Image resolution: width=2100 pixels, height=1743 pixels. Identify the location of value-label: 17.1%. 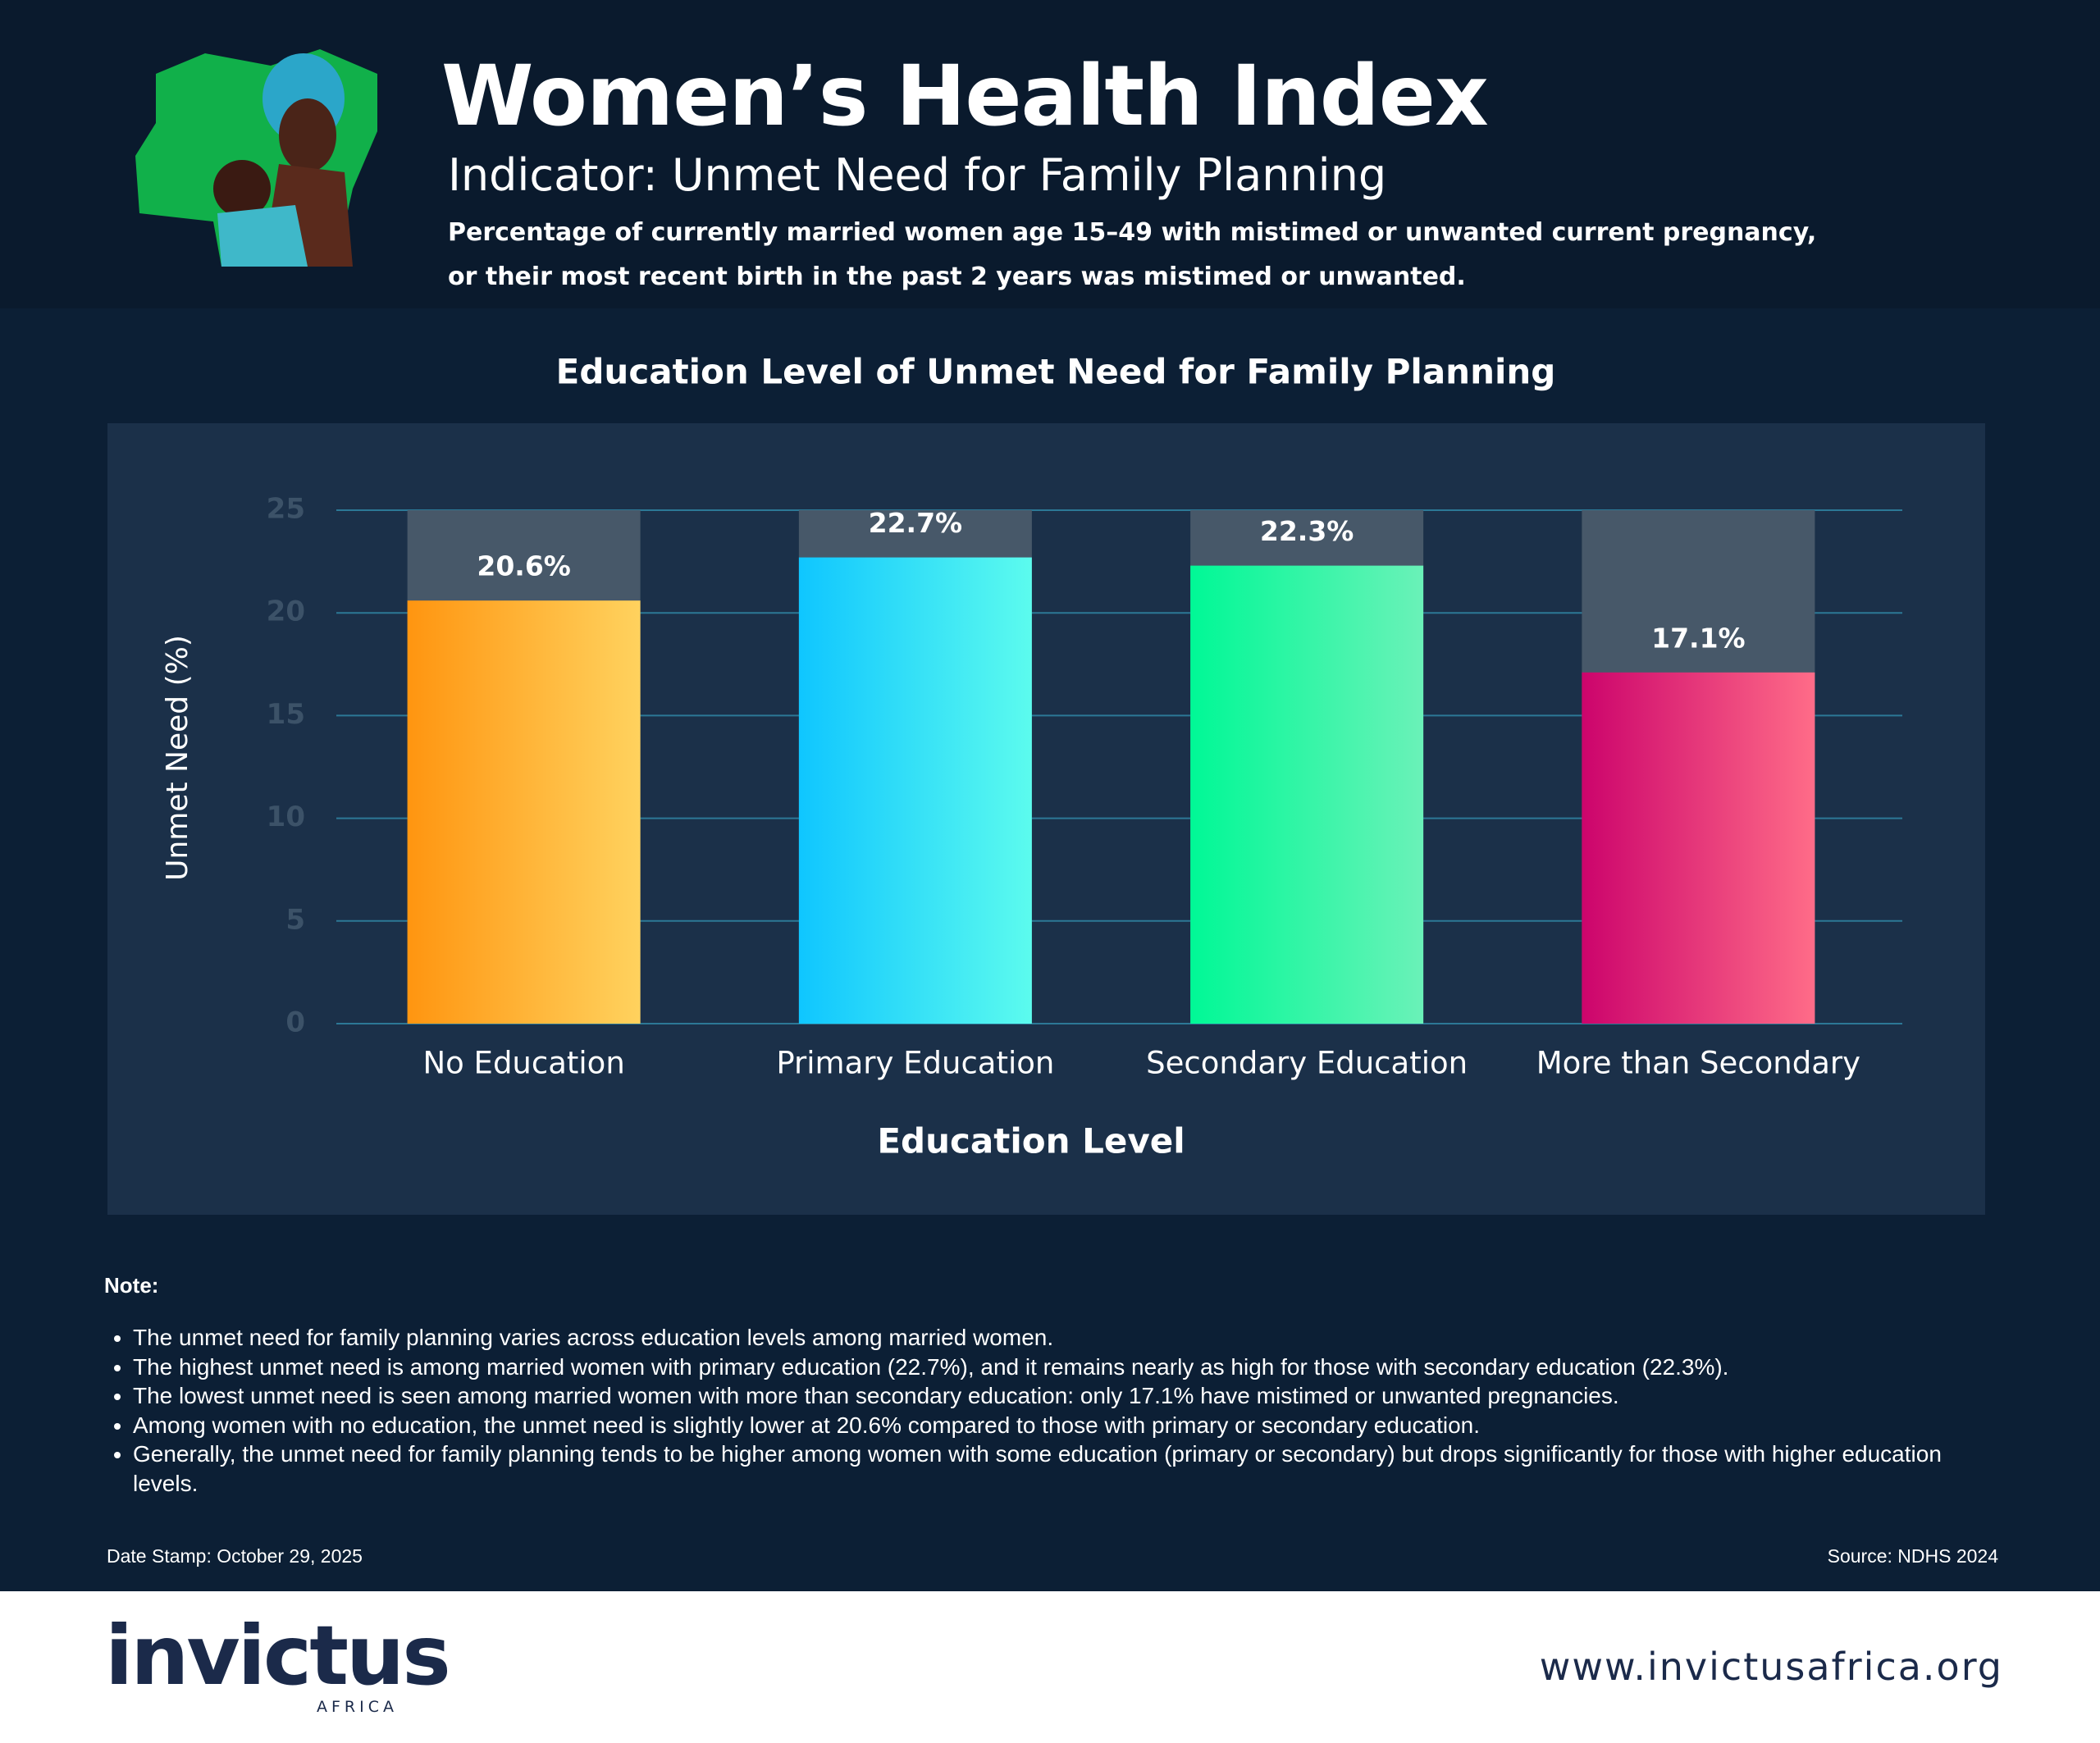
(1699, 638).